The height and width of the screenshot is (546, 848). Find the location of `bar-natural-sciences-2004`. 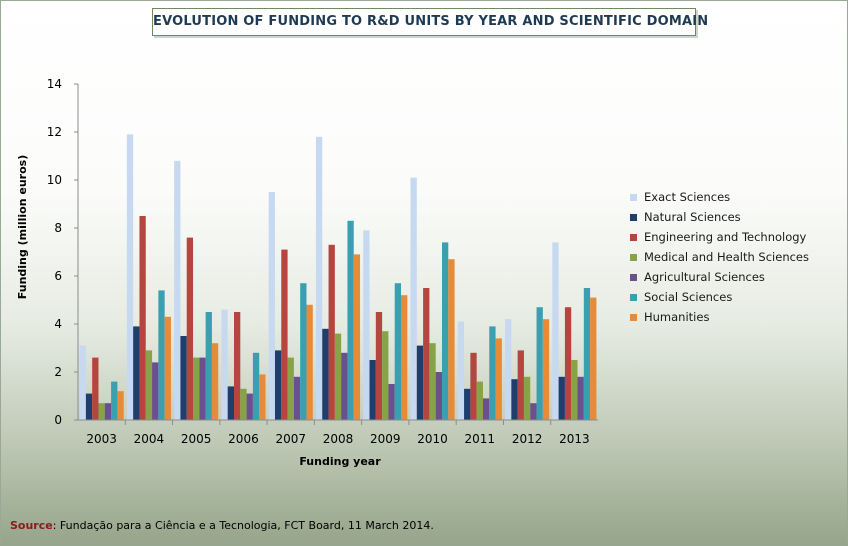

bar-natural-sciences-2004 is located at coordinates (136, 373).